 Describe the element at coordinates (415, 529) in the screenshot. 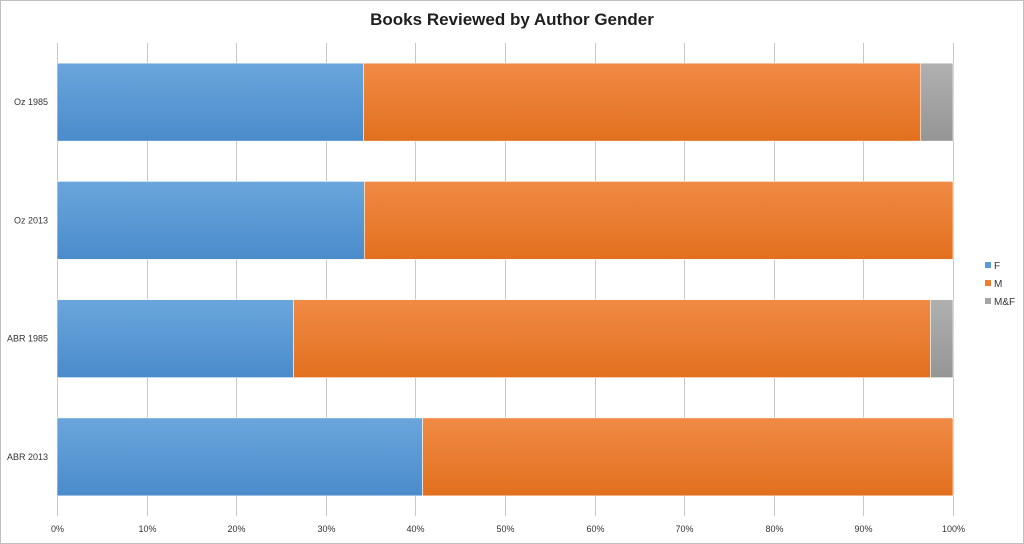

I see `x-tick-label: 40%` at that location.